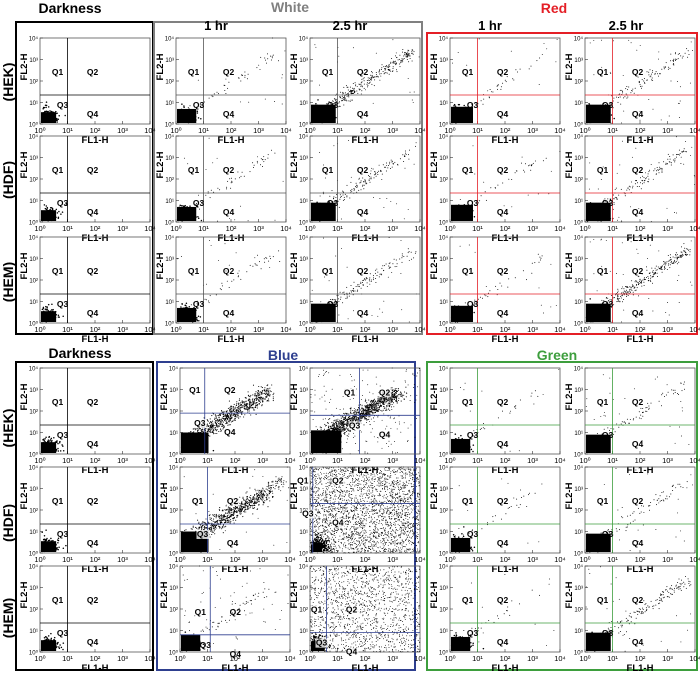 This screenshot has width=700, height=676. Describe the element at coordinates (350, 25) in the screenshot. I see `time-white-2.5hr: 2.5 hr` at that location.